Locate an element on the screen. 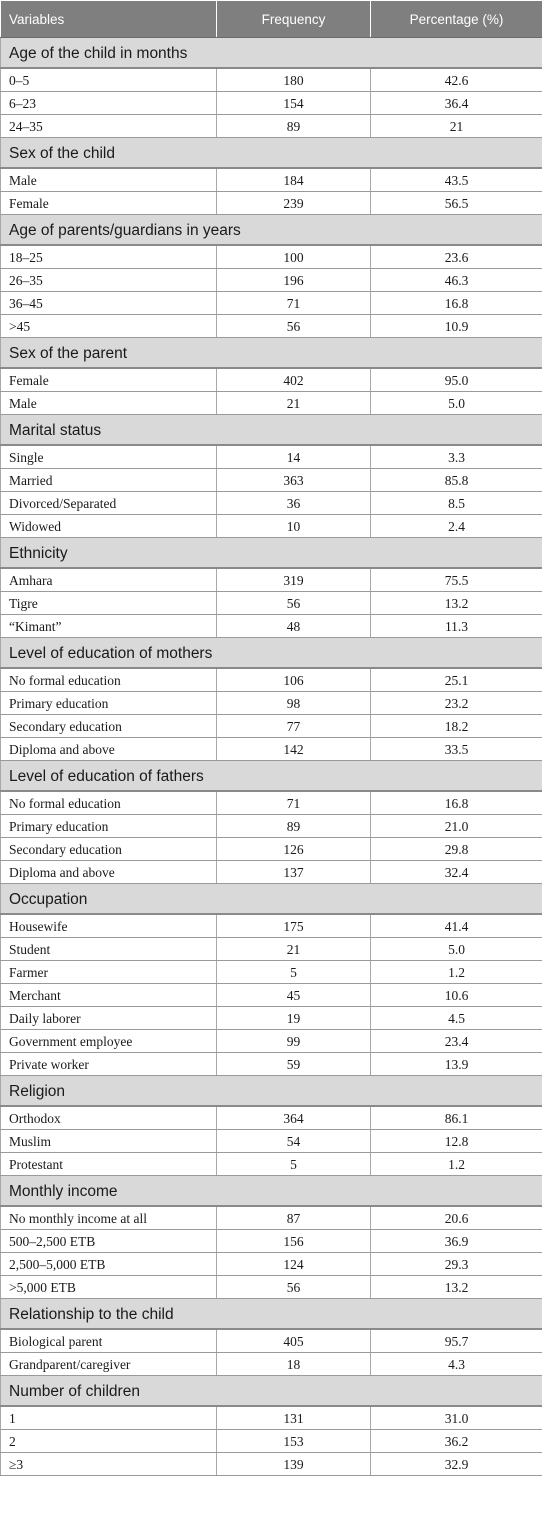  table-row: >45 56 10.9 is located at coordinates (271, 326).